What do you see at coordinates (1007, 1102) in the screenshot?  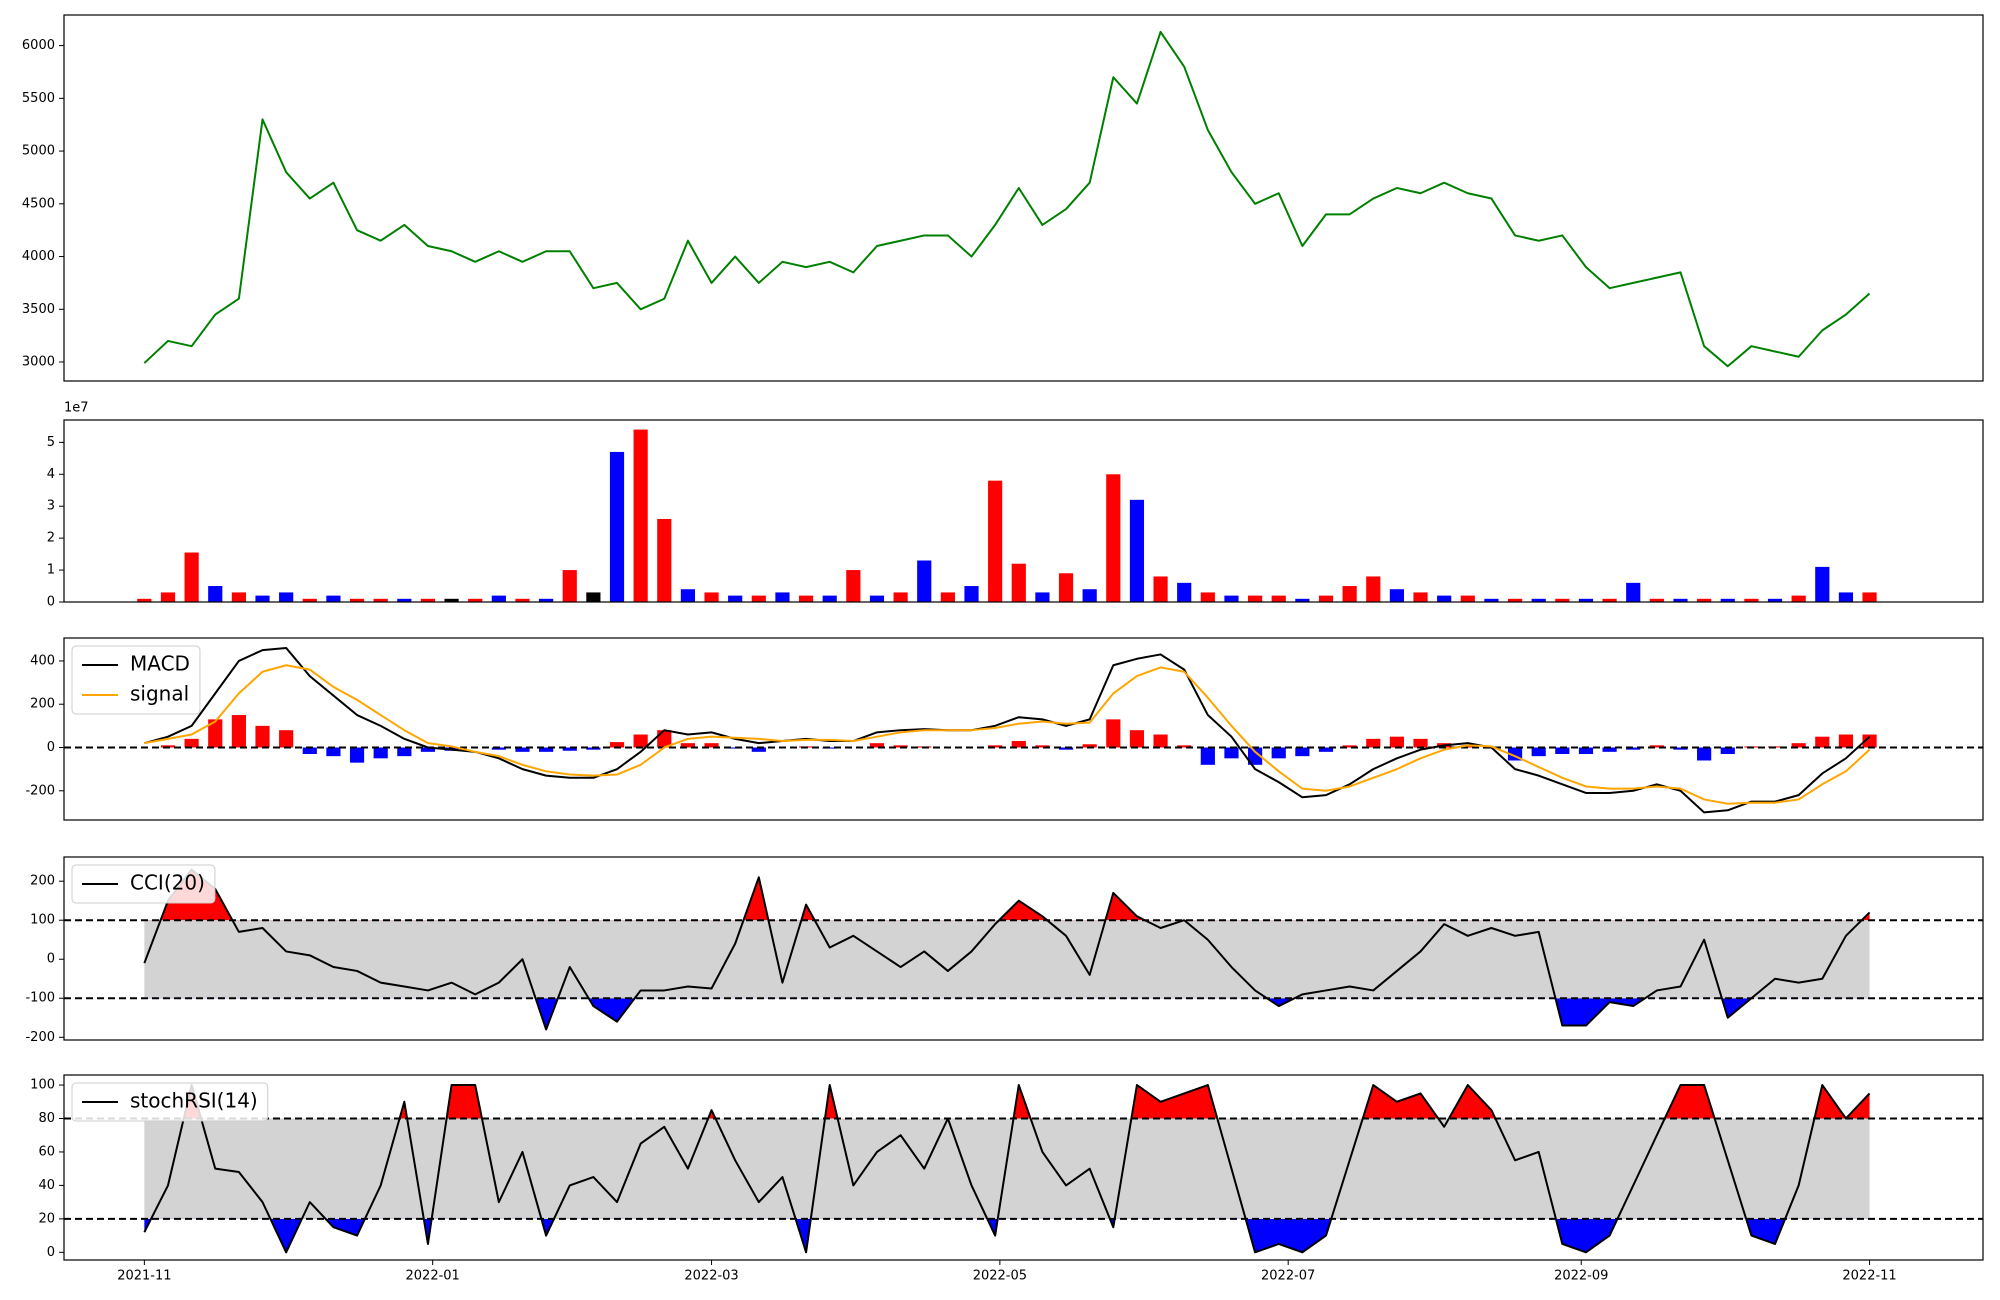 I see `overbought-fill` at bounding box center [1007, 1102].